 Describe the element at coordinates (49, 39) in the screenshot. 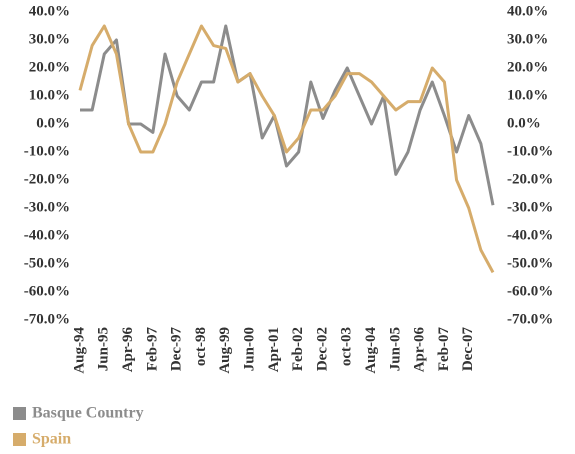

I see `y-tick-label: 30.0%` at that location.